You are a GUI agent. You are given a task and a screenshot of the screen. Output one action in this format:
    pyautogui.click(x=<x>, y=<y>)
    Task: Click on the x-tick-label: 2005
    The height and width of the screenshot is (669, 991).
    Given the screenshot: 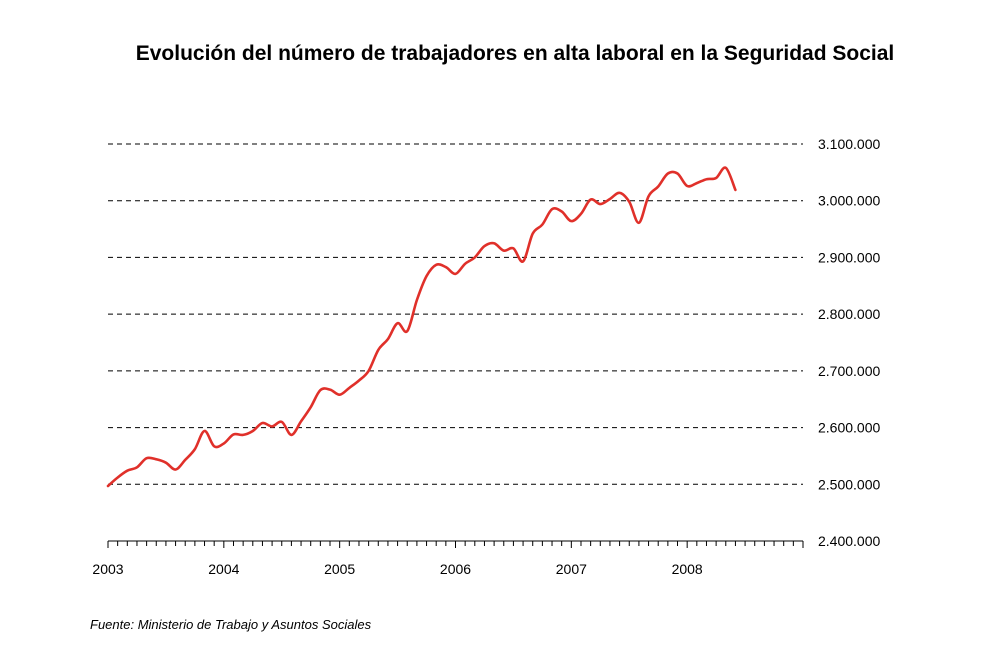 What is the action you would take?
    pyautogui.click(x=339, y=569)
    